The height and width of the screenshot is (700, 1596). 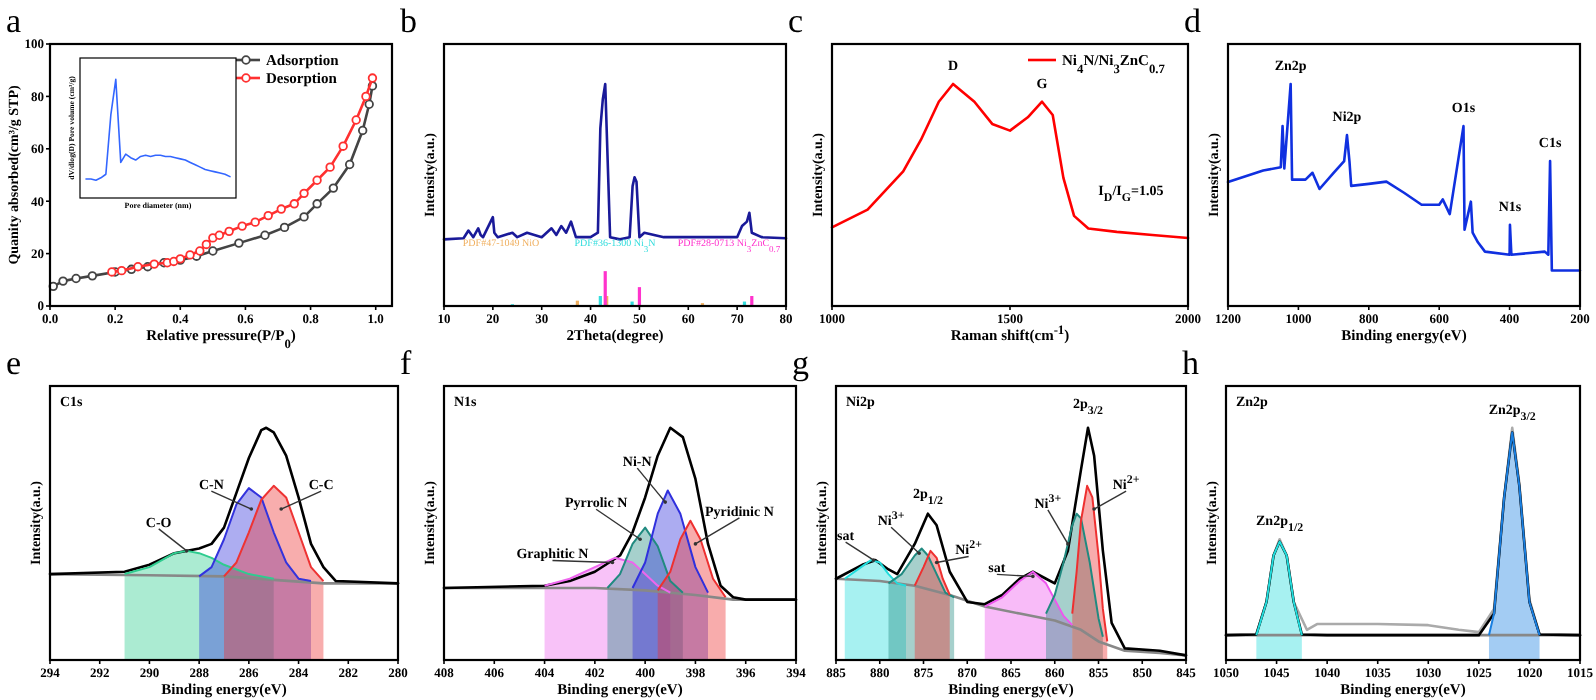 I want to click on chart-title: h, so click(x=1191, y=363).